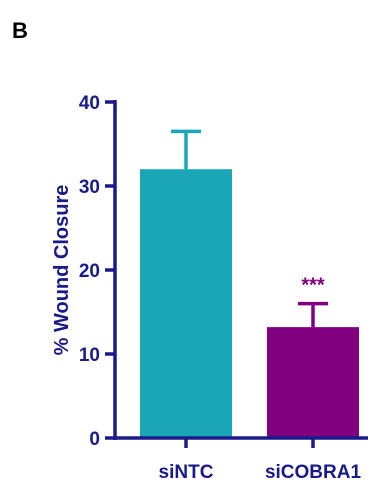 Image resolution: width=374 pixels, height=490 pixels. Describe the element at coordinates (186, 303) in the screenshot. I see `bar-sintc` at that location.